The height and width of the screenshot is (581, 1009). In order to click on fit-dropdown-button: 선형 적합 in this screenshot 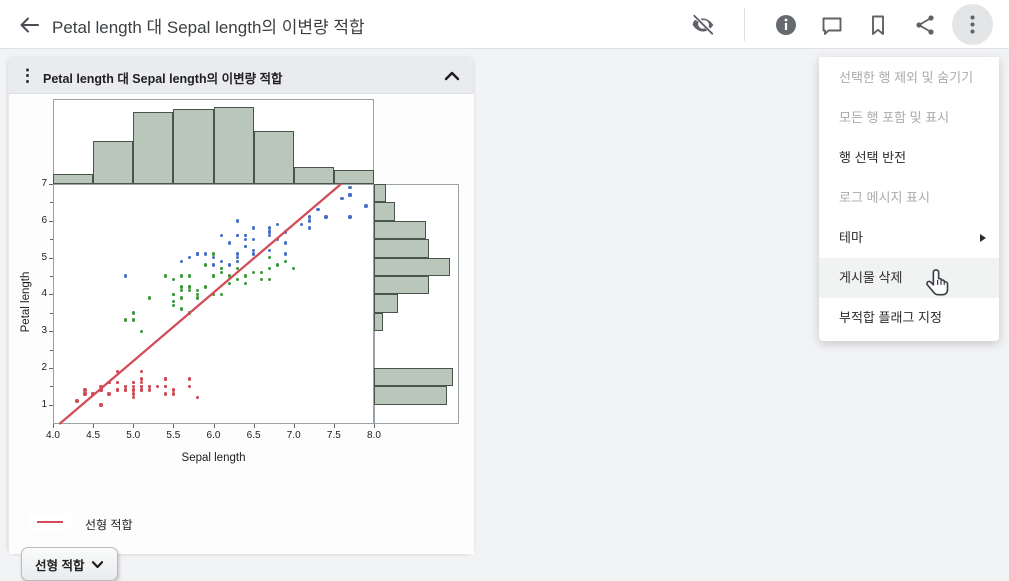, I will do `click(70, 564)`.